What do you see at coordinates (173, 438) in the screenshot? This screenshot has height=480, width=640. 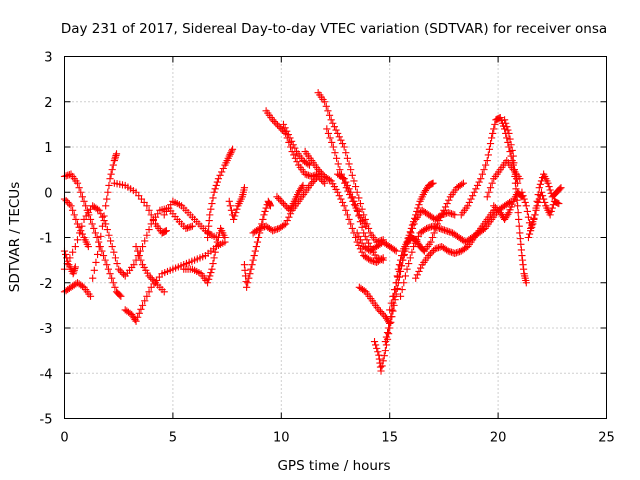 I see `x-tick-label: 5` at bounding box center [173, 438].